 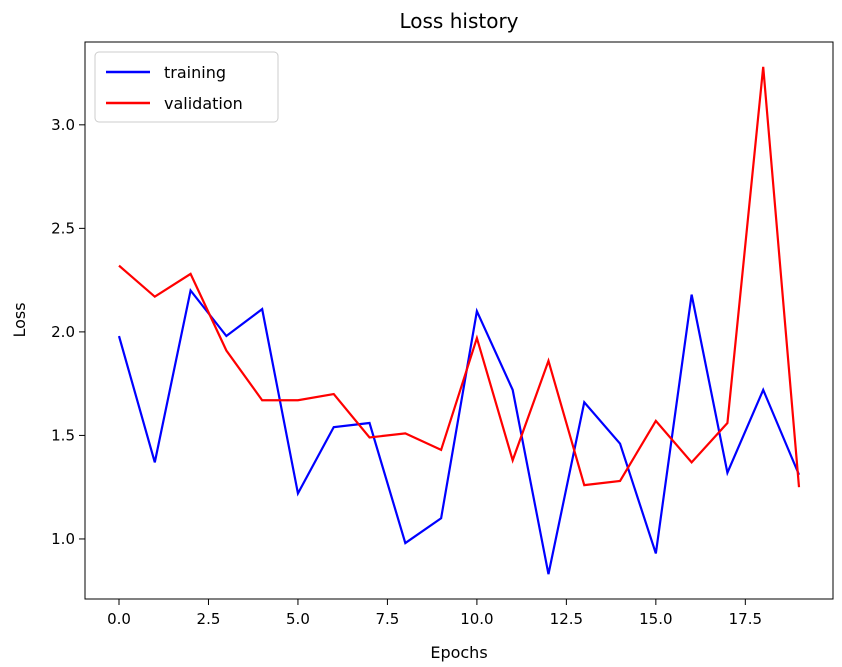 I want to click on x-tick-label: 5.0, so click(x=298, y=619).